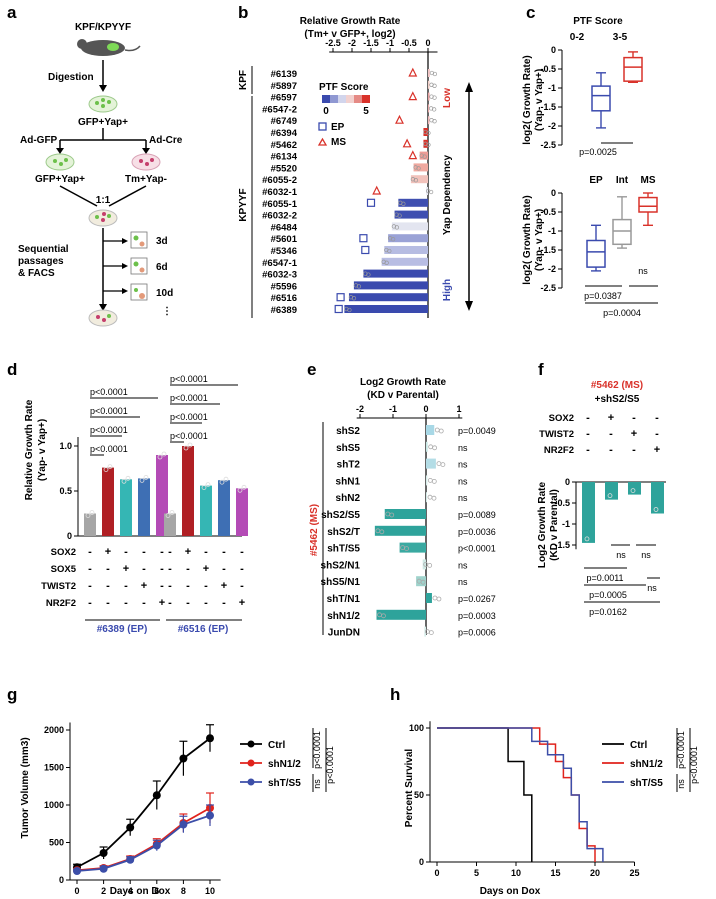  What do you see at coordinates (61, 603) in the screenshot?
I see `d-row-label: NR2F2` at bounding box center [61, 603].